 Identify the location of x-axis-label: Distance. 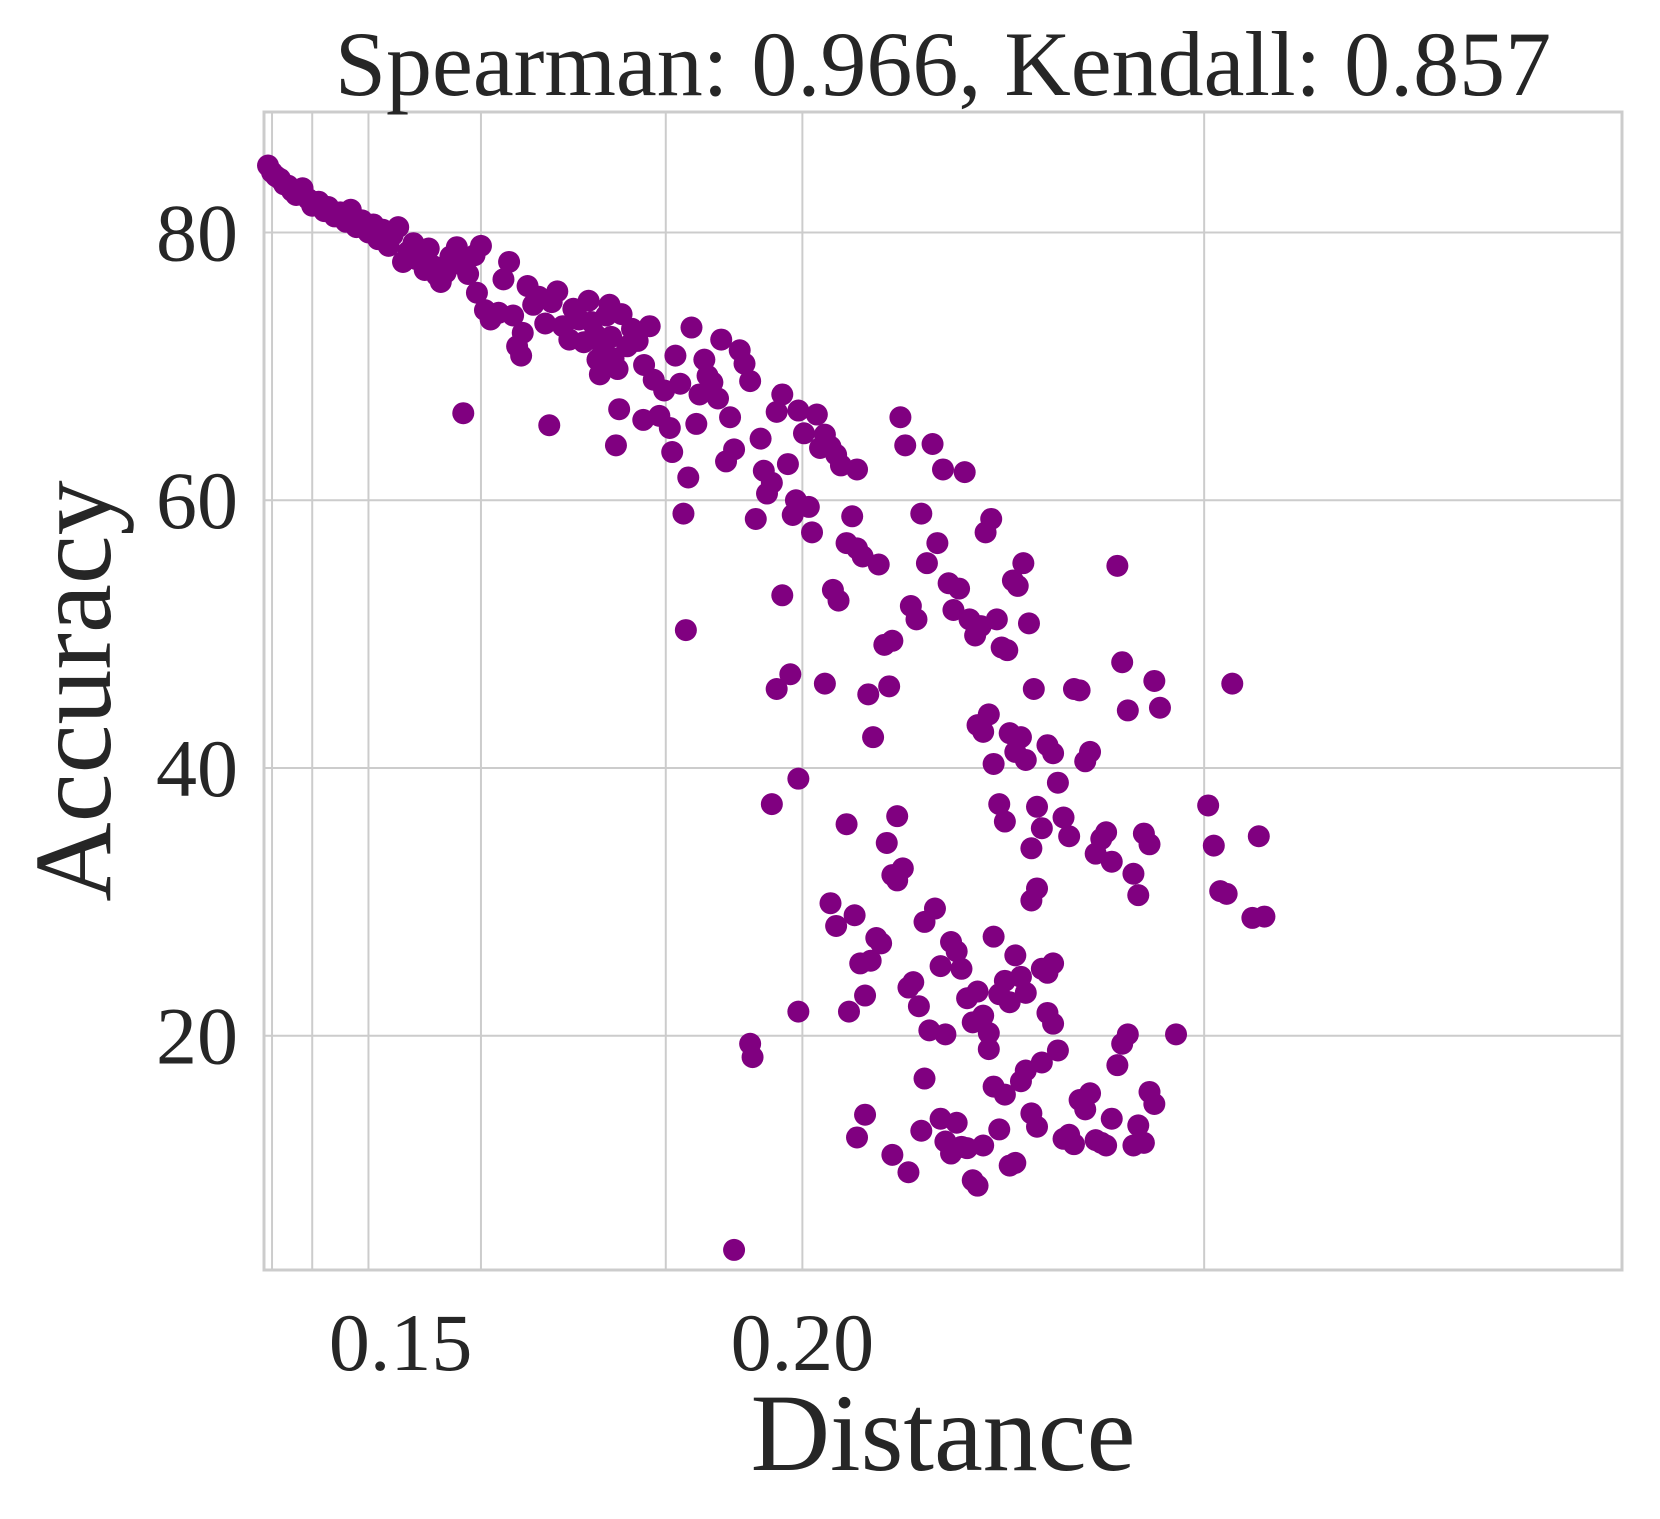
(943, 1433).